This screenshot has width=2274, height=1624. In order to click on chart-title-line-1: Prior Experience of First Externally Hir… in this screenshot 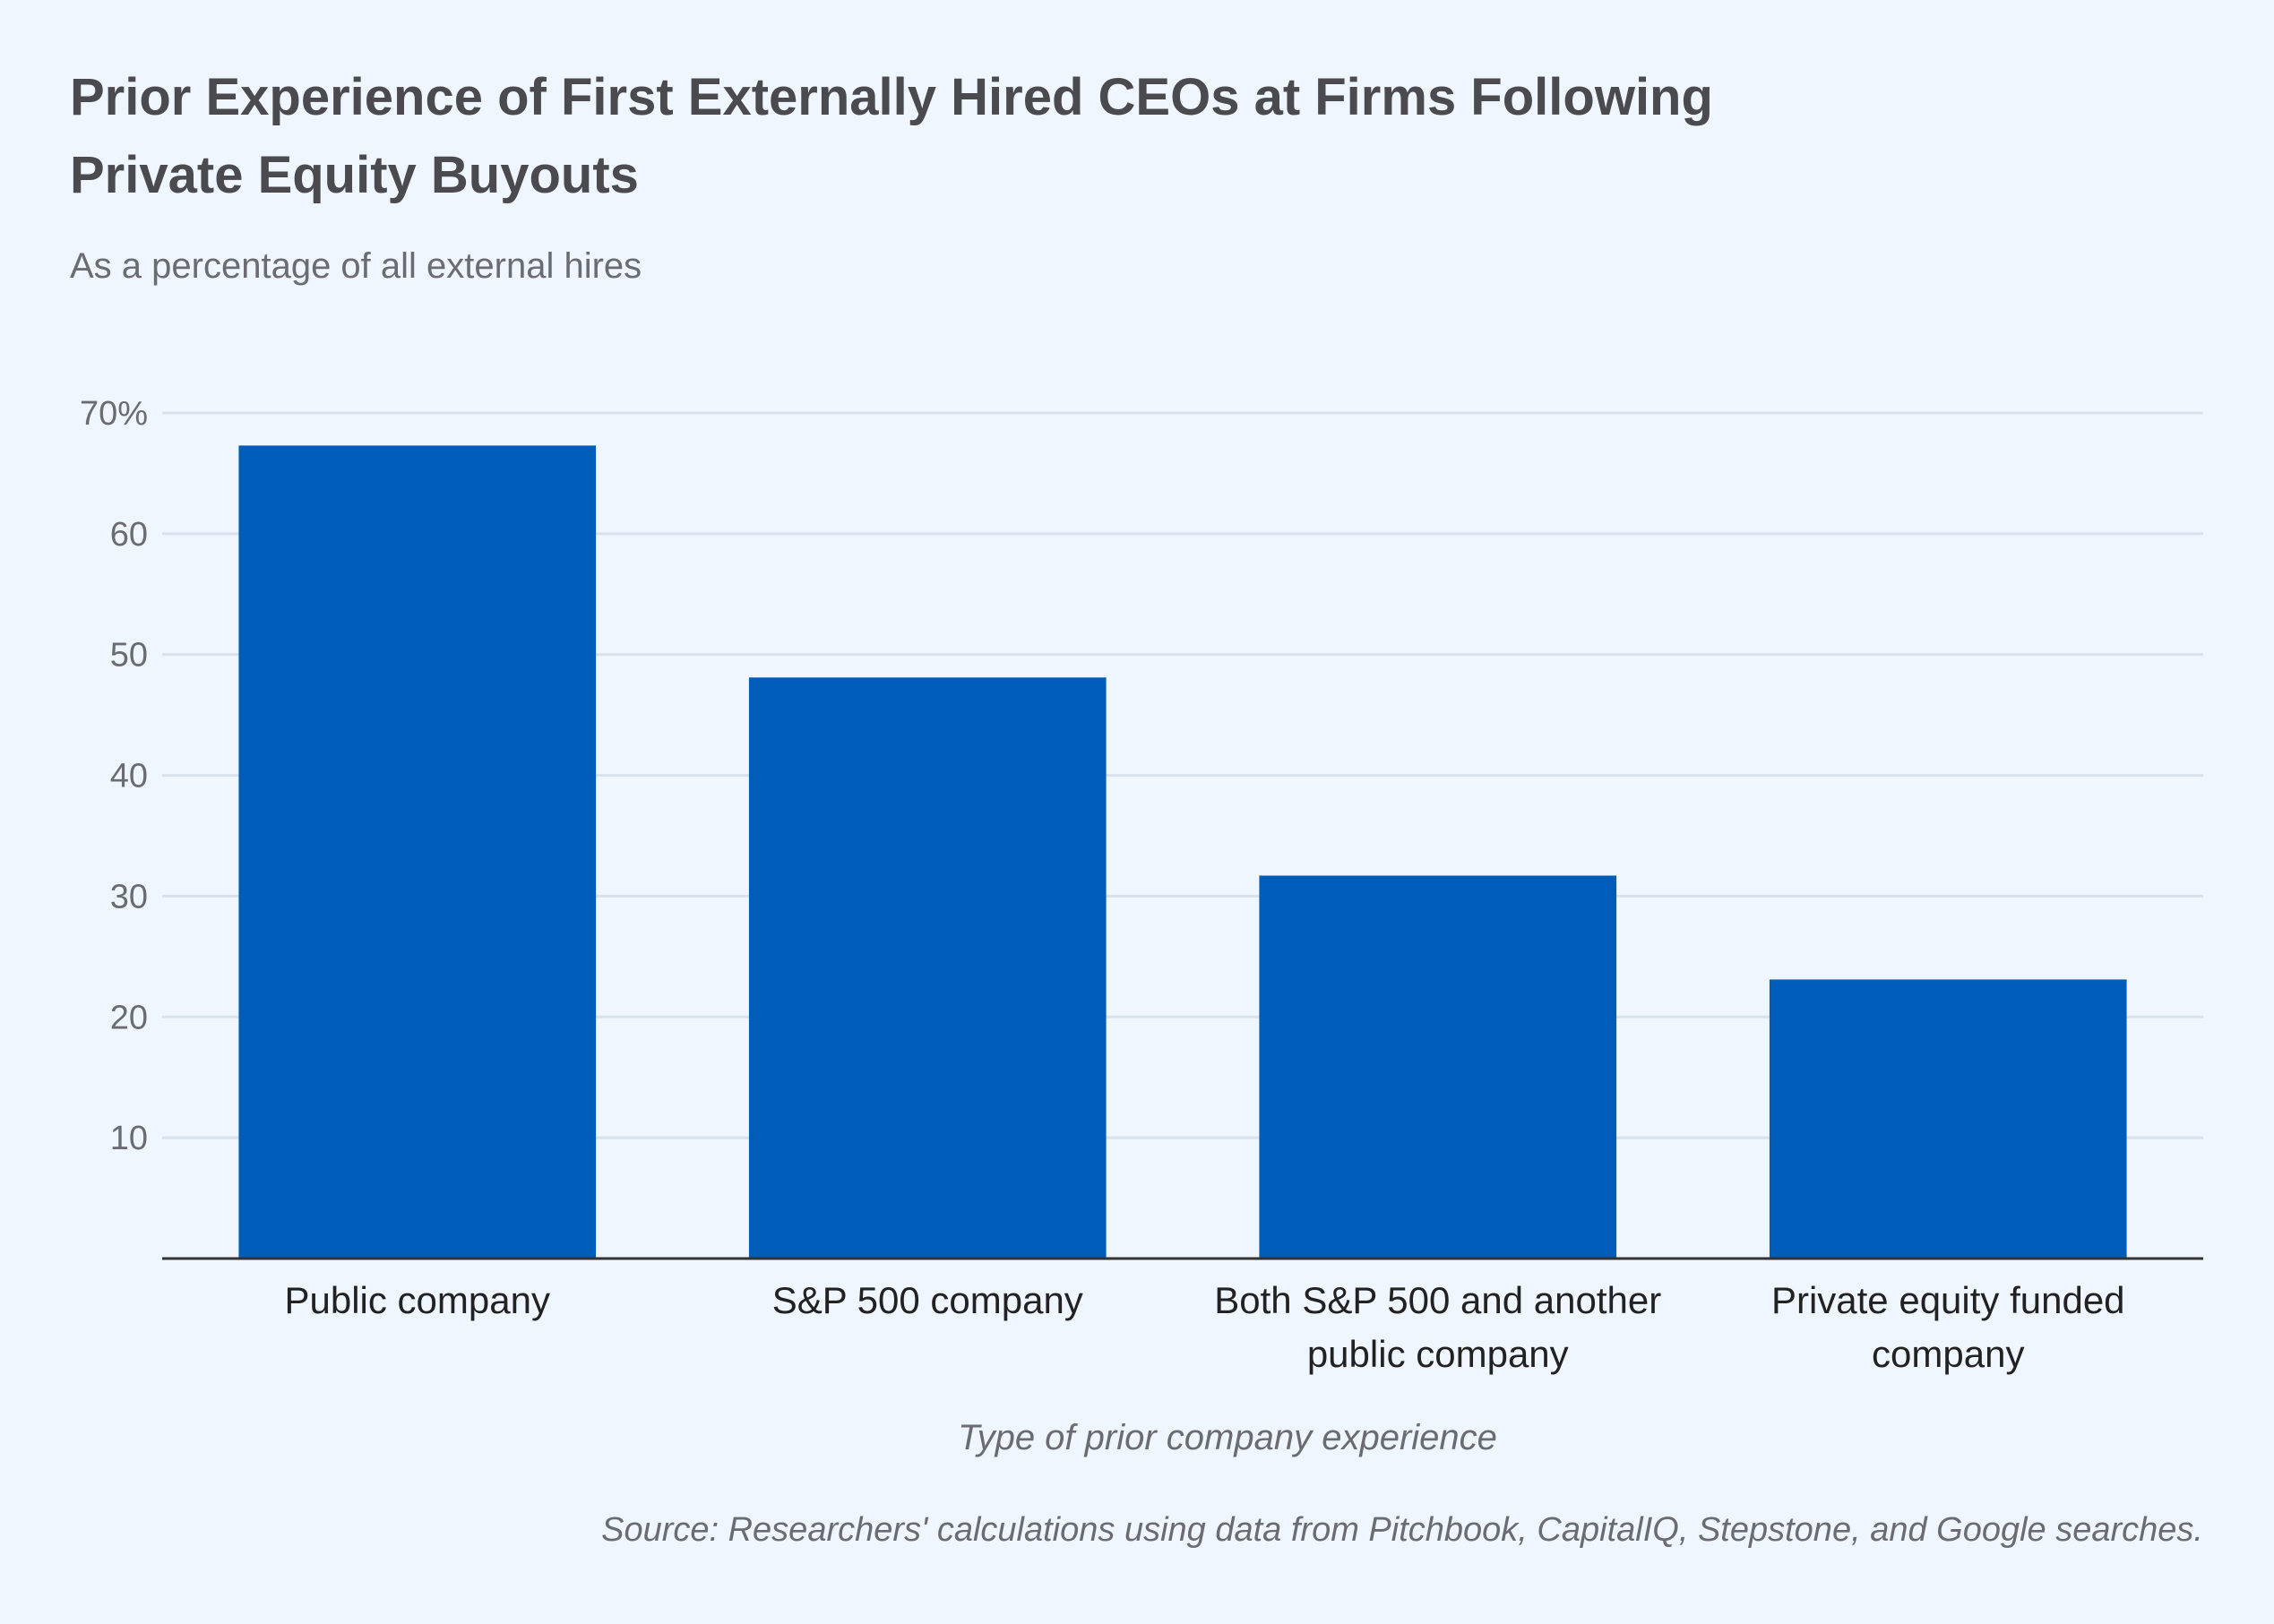, I will do `click(891, 97)`.